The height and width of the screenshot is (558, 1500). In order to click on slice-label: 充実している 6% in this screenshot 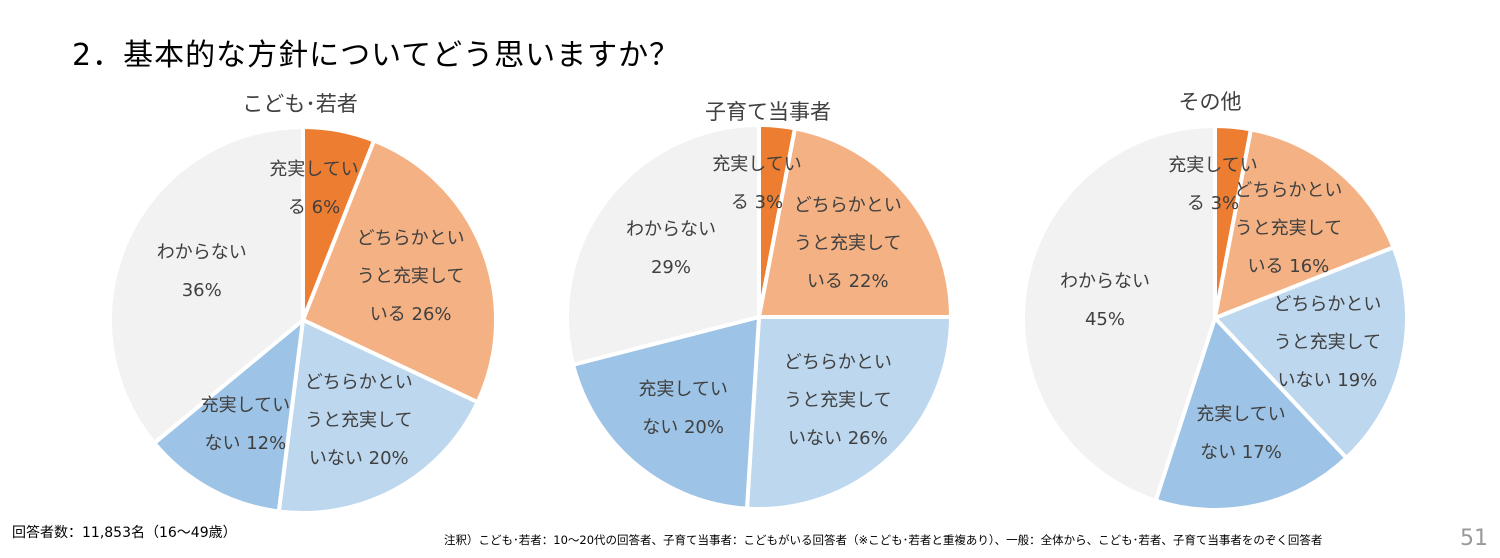, I will do `click(314, 188)`.